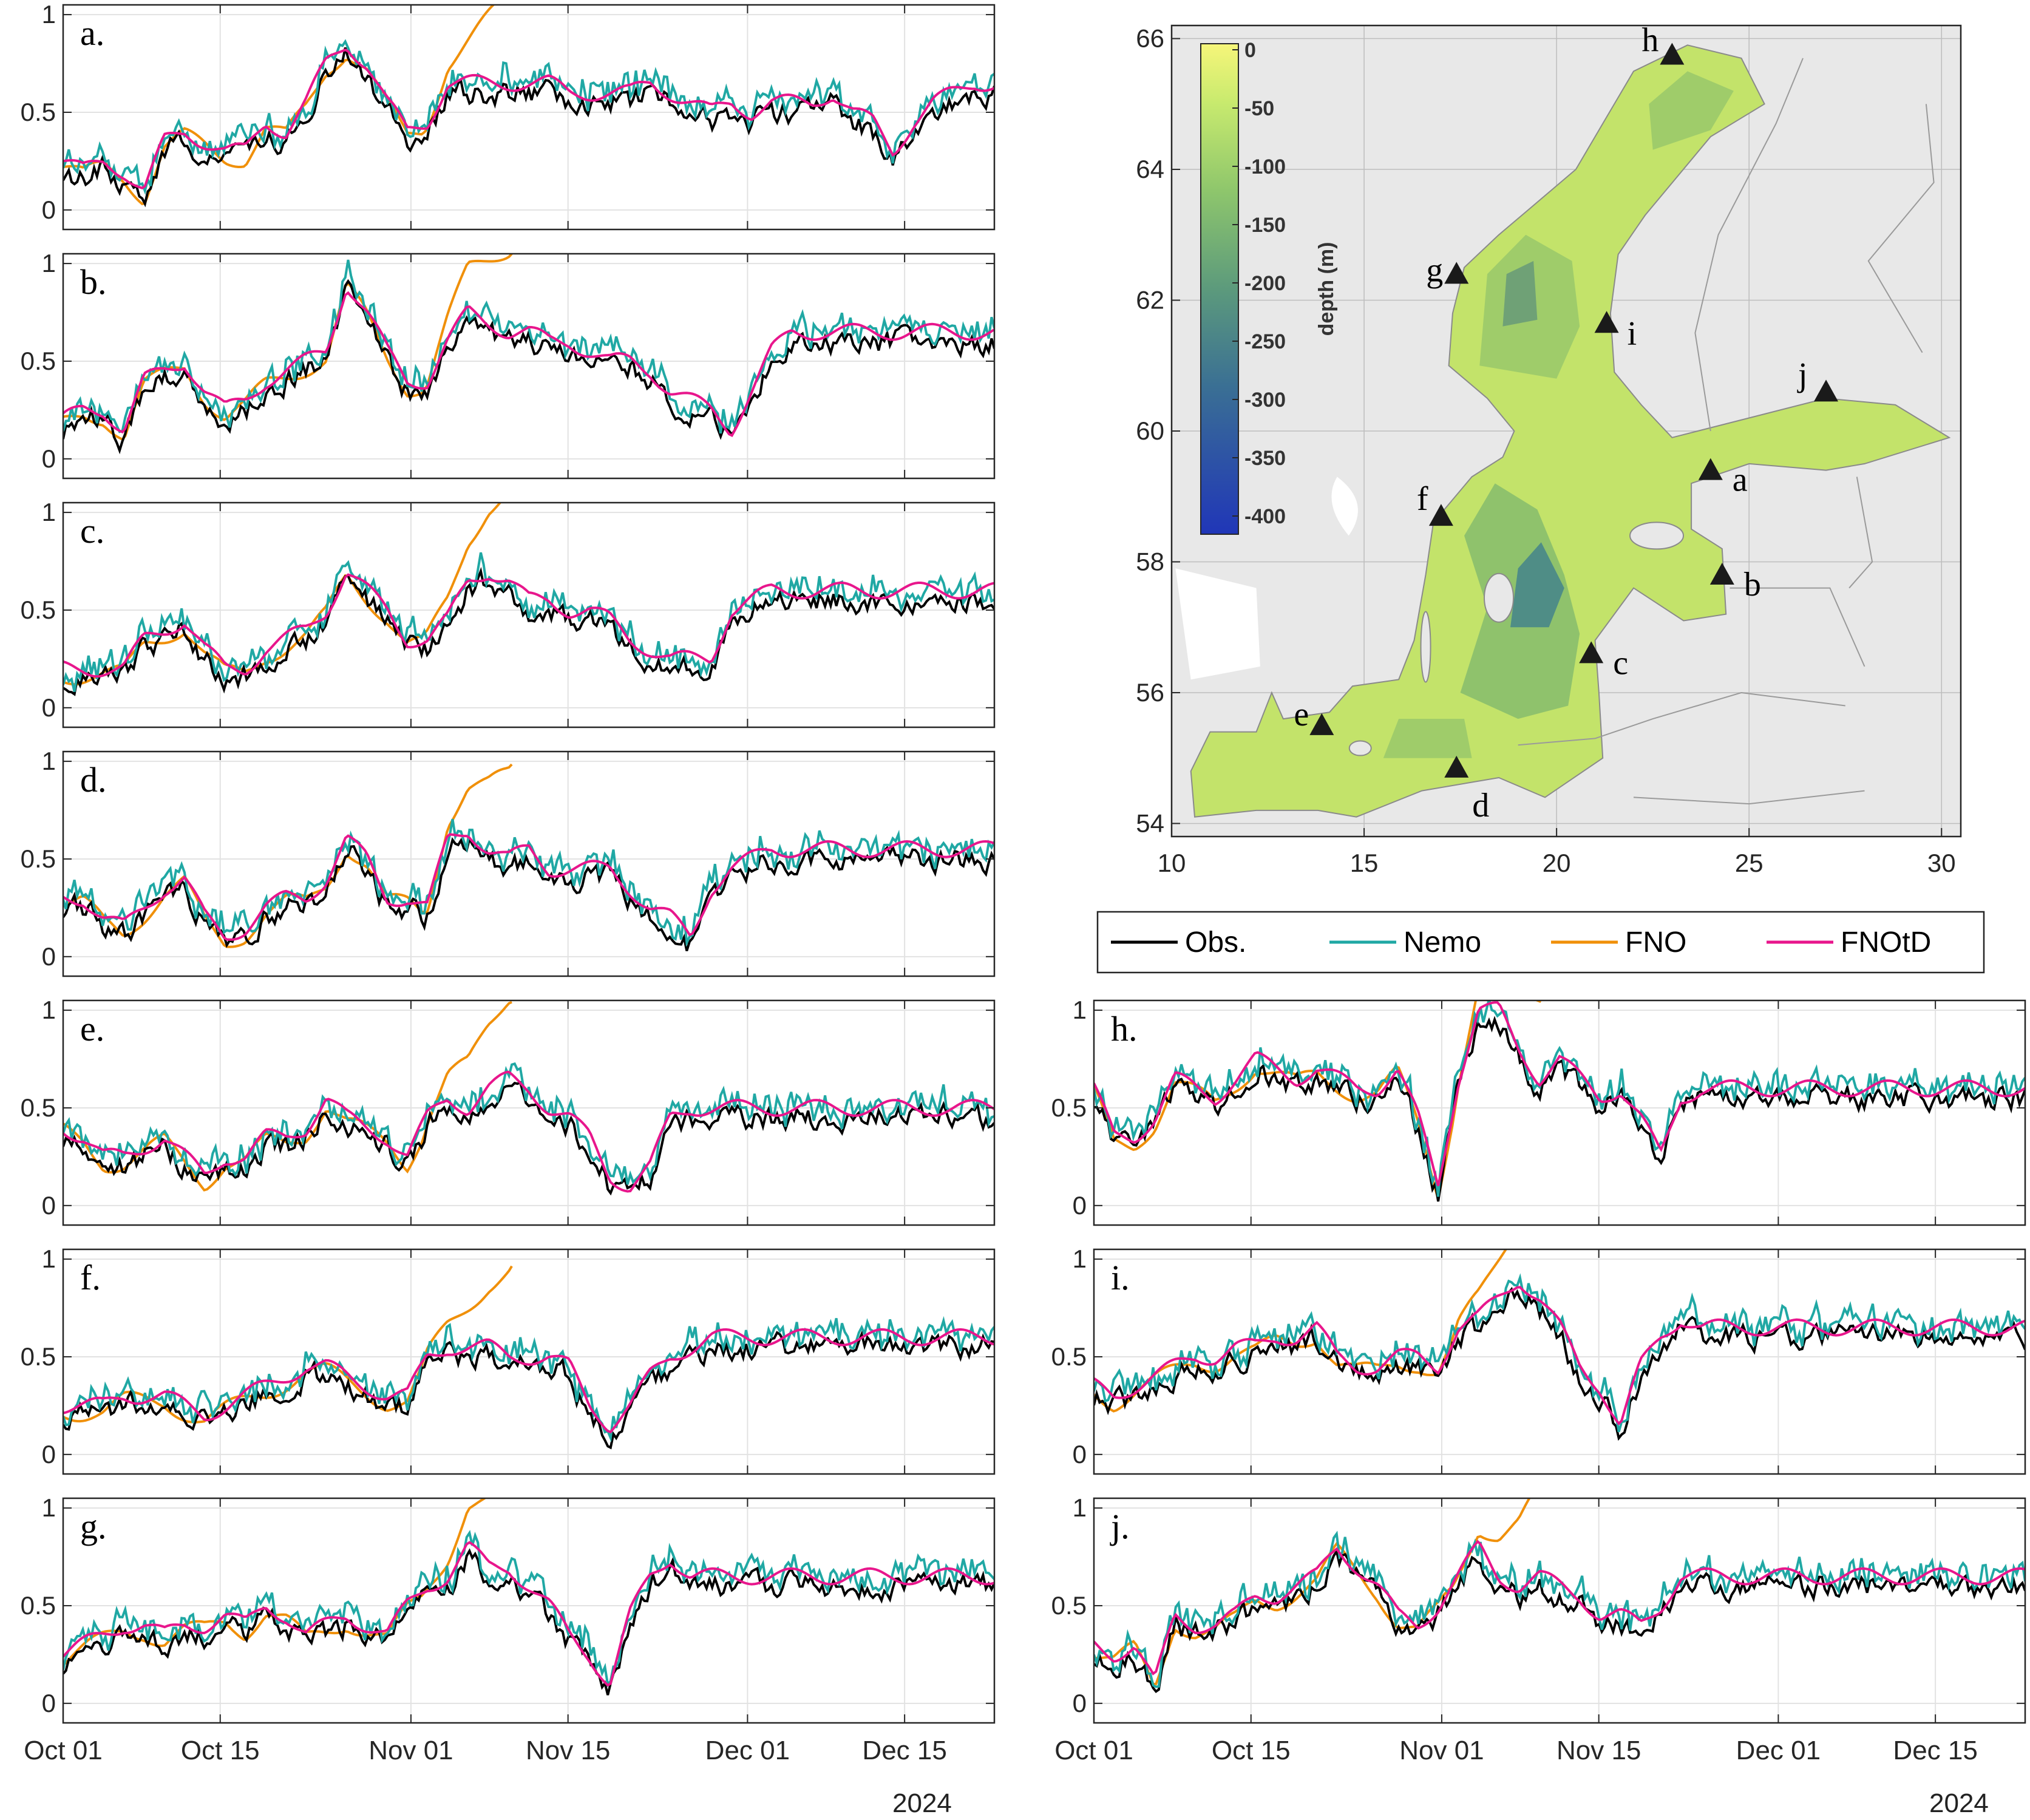 The width and height of the screenshot is (2030, 1820). I want to click on station-label-c: c, so click(1620, 663).